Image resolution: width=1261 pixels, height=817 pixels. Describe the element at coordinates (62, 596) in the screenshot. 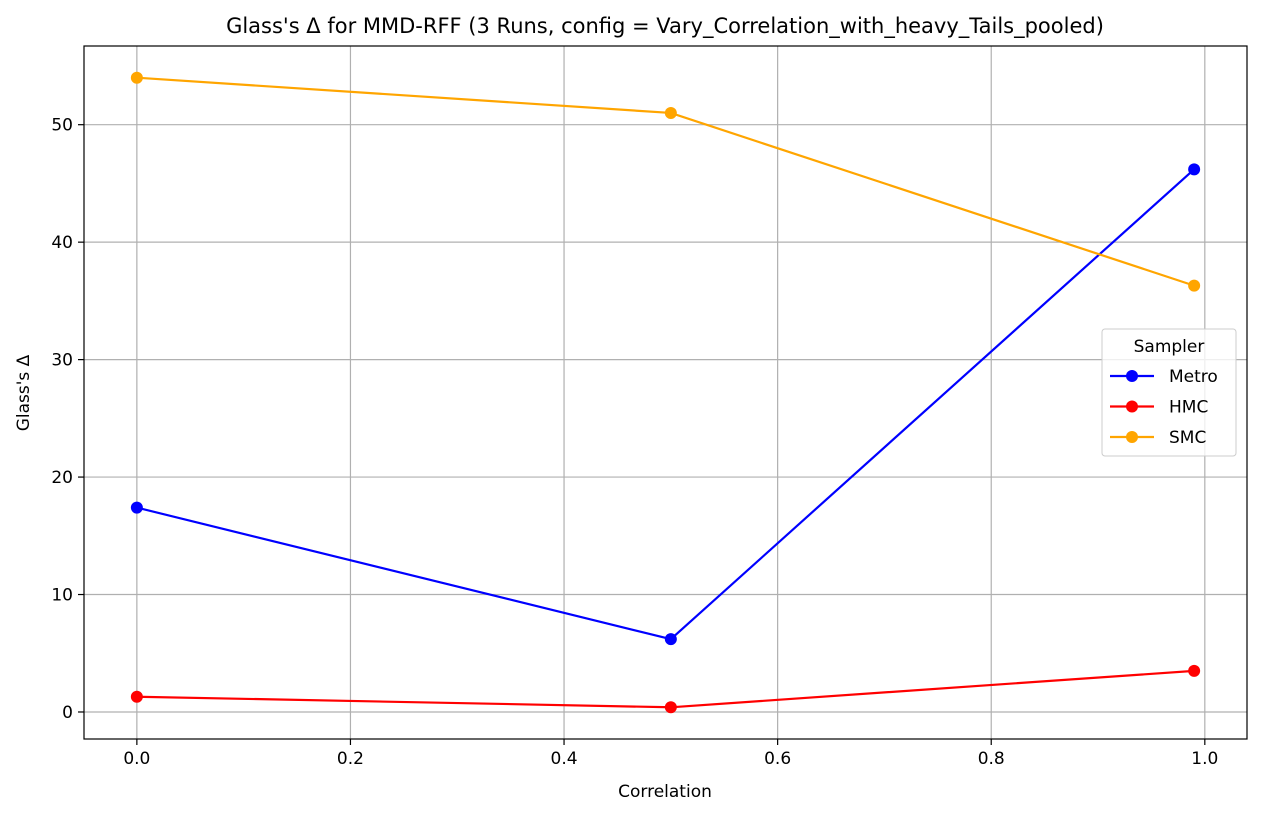

I see `y-tick-label: 10` at that location.